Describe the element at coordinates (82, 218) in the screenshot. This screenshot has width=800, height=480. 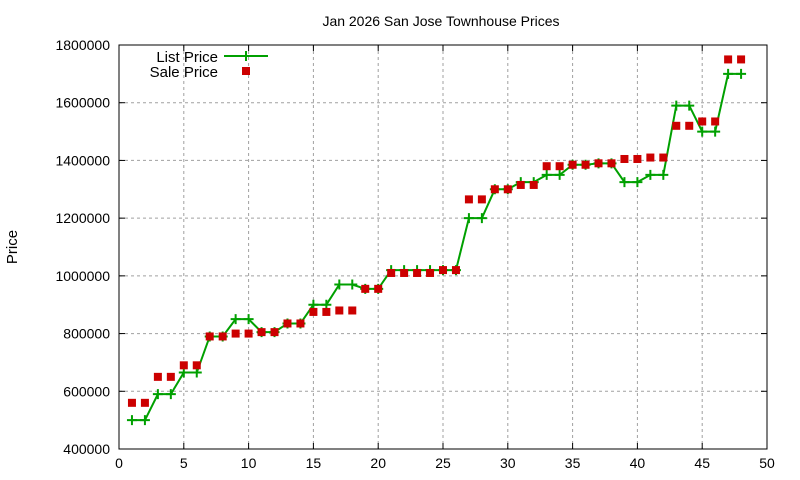
I see `y-tick-label: 1200000` at that location.